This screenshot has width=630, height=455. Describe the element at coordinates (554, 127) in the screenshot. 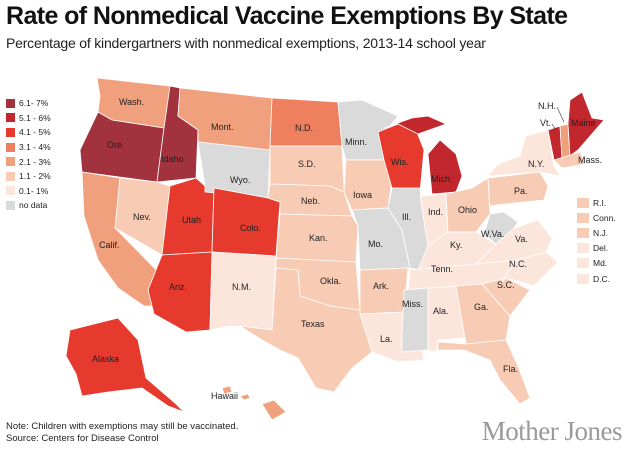

I see `leader-line-vt` at that location.